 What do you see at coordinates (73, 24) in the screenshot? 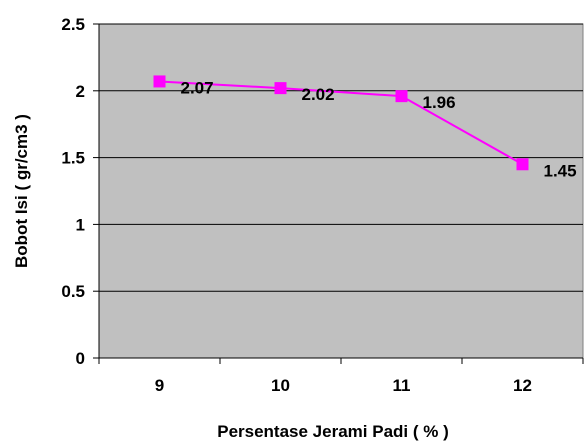
I see `y-tick-label: 2.5` at bounding box center [73, 24].